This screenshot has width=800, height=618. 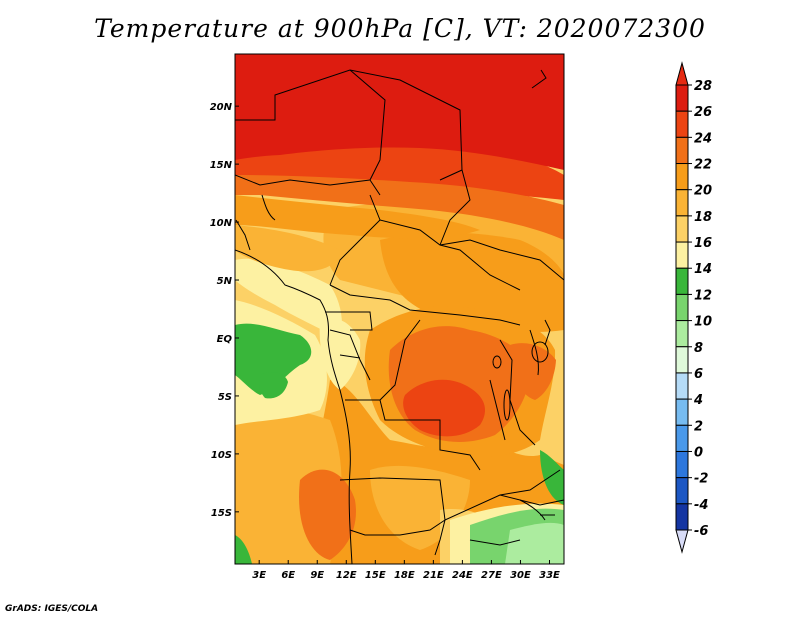 What do you see at coordinates (703, 322) in the screenshot?
I see `colorbar-label: 10` at bounding box center [703, 322].